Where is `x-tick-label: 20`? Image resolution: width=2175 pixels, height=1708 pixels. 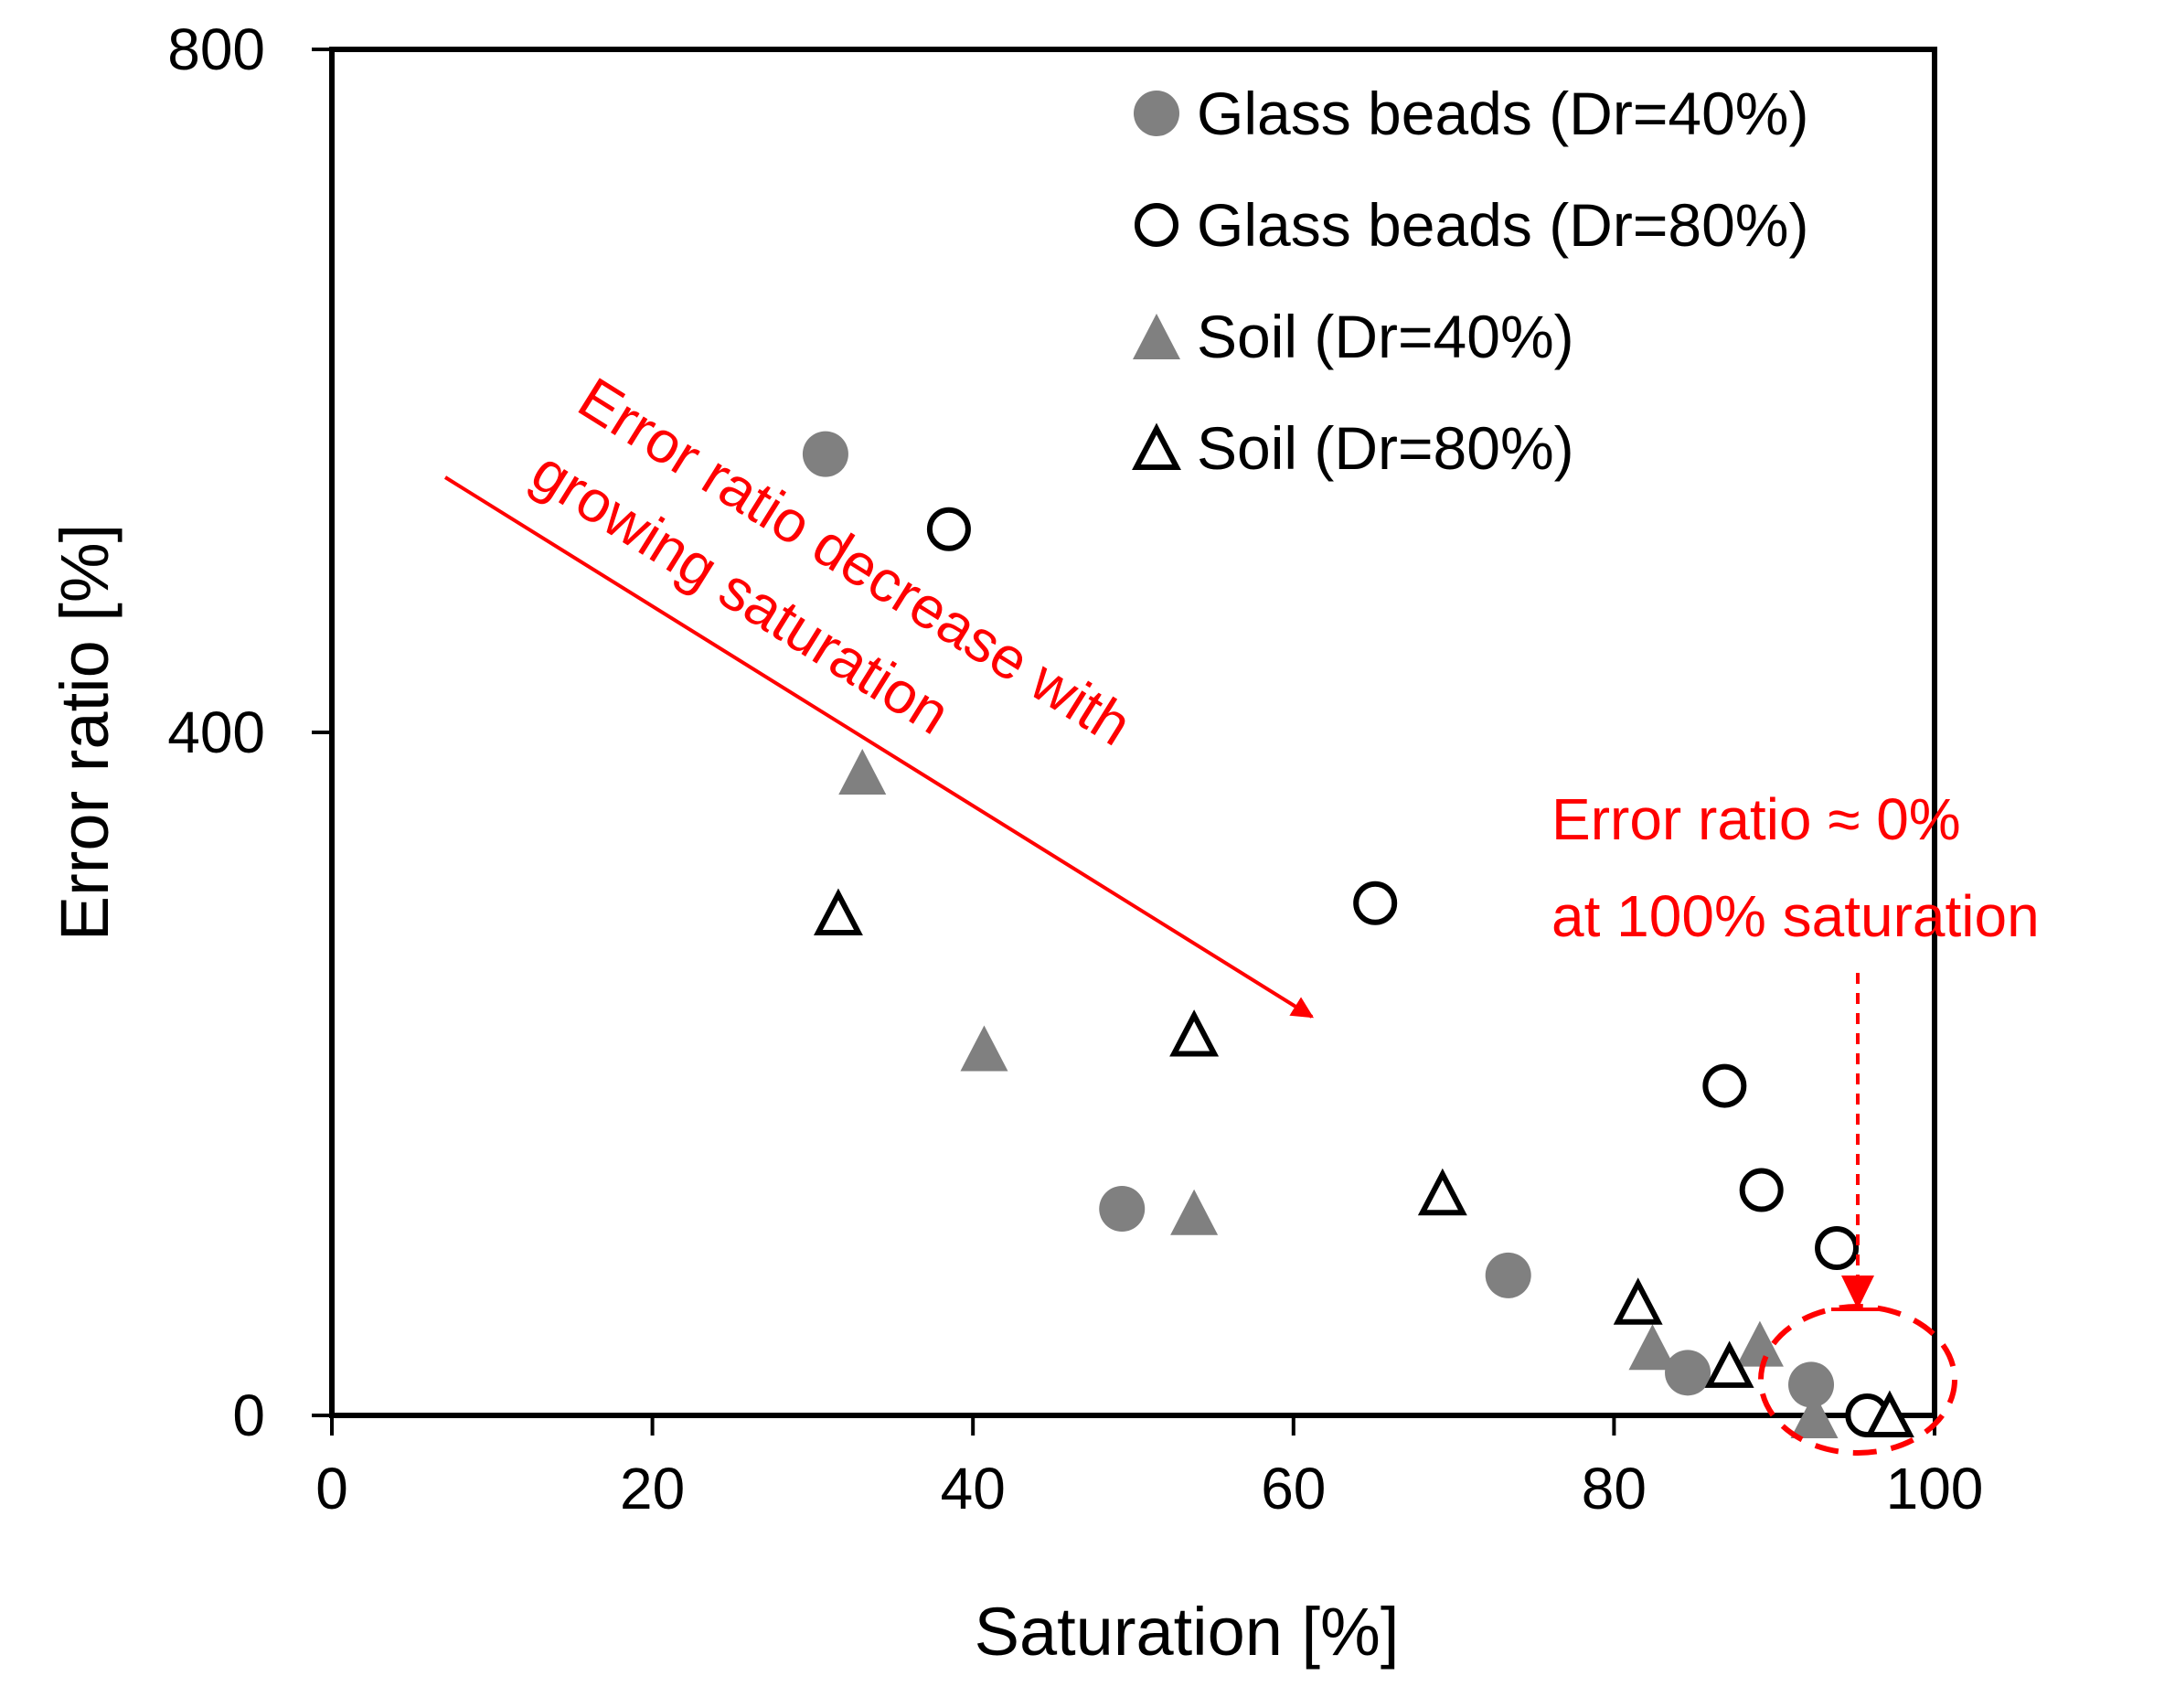
x-tick-label: 20 is located at coordinates (653, 1489).